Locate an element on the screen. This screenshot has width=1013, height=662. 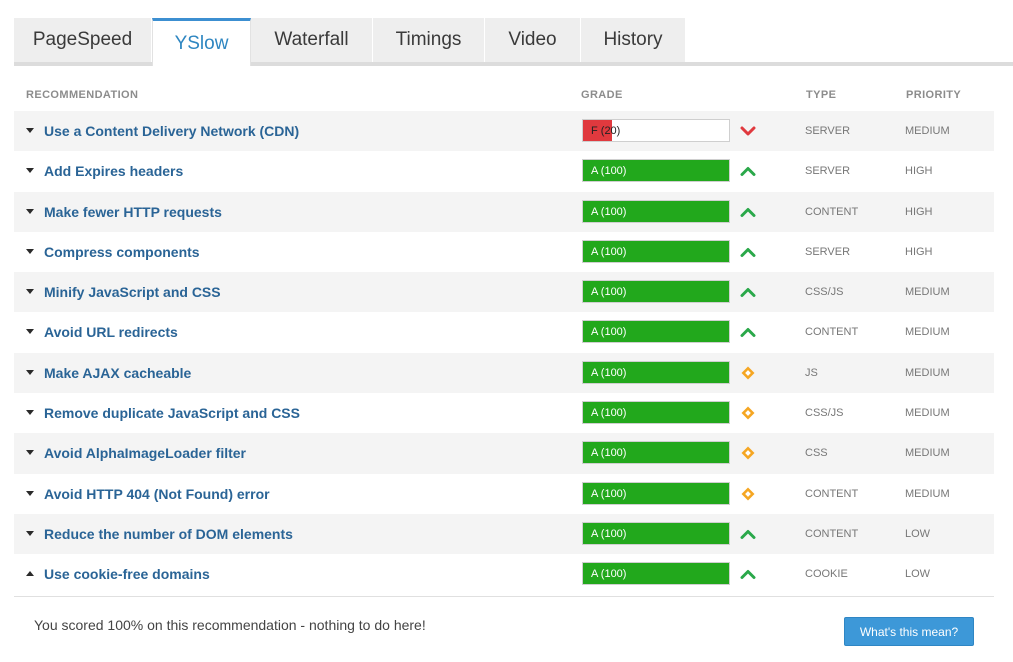
recommendation-link: Remove duplicate JavaScript and CSS is located at coordinates (172, 413).